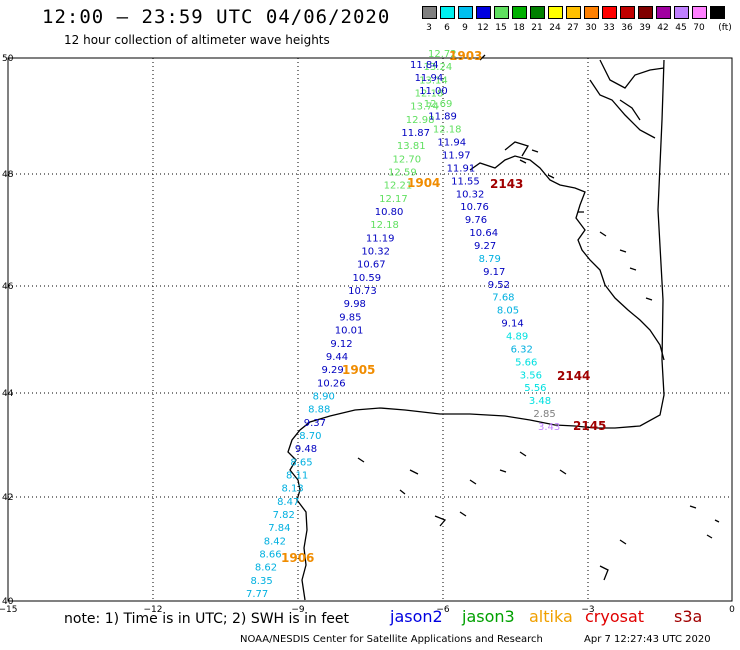  What do you see at coordinates (297, 475) in the screenshot?
I see `track-a-value: 8.11` at bounding box center [297, 475].